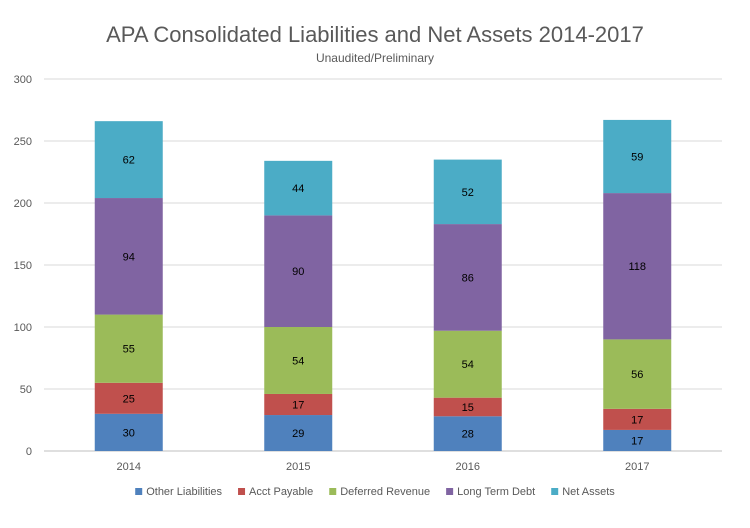 This screenshot has height=528, width=750. I want to click on bar-acct-payable-2014, so click(128, 398).